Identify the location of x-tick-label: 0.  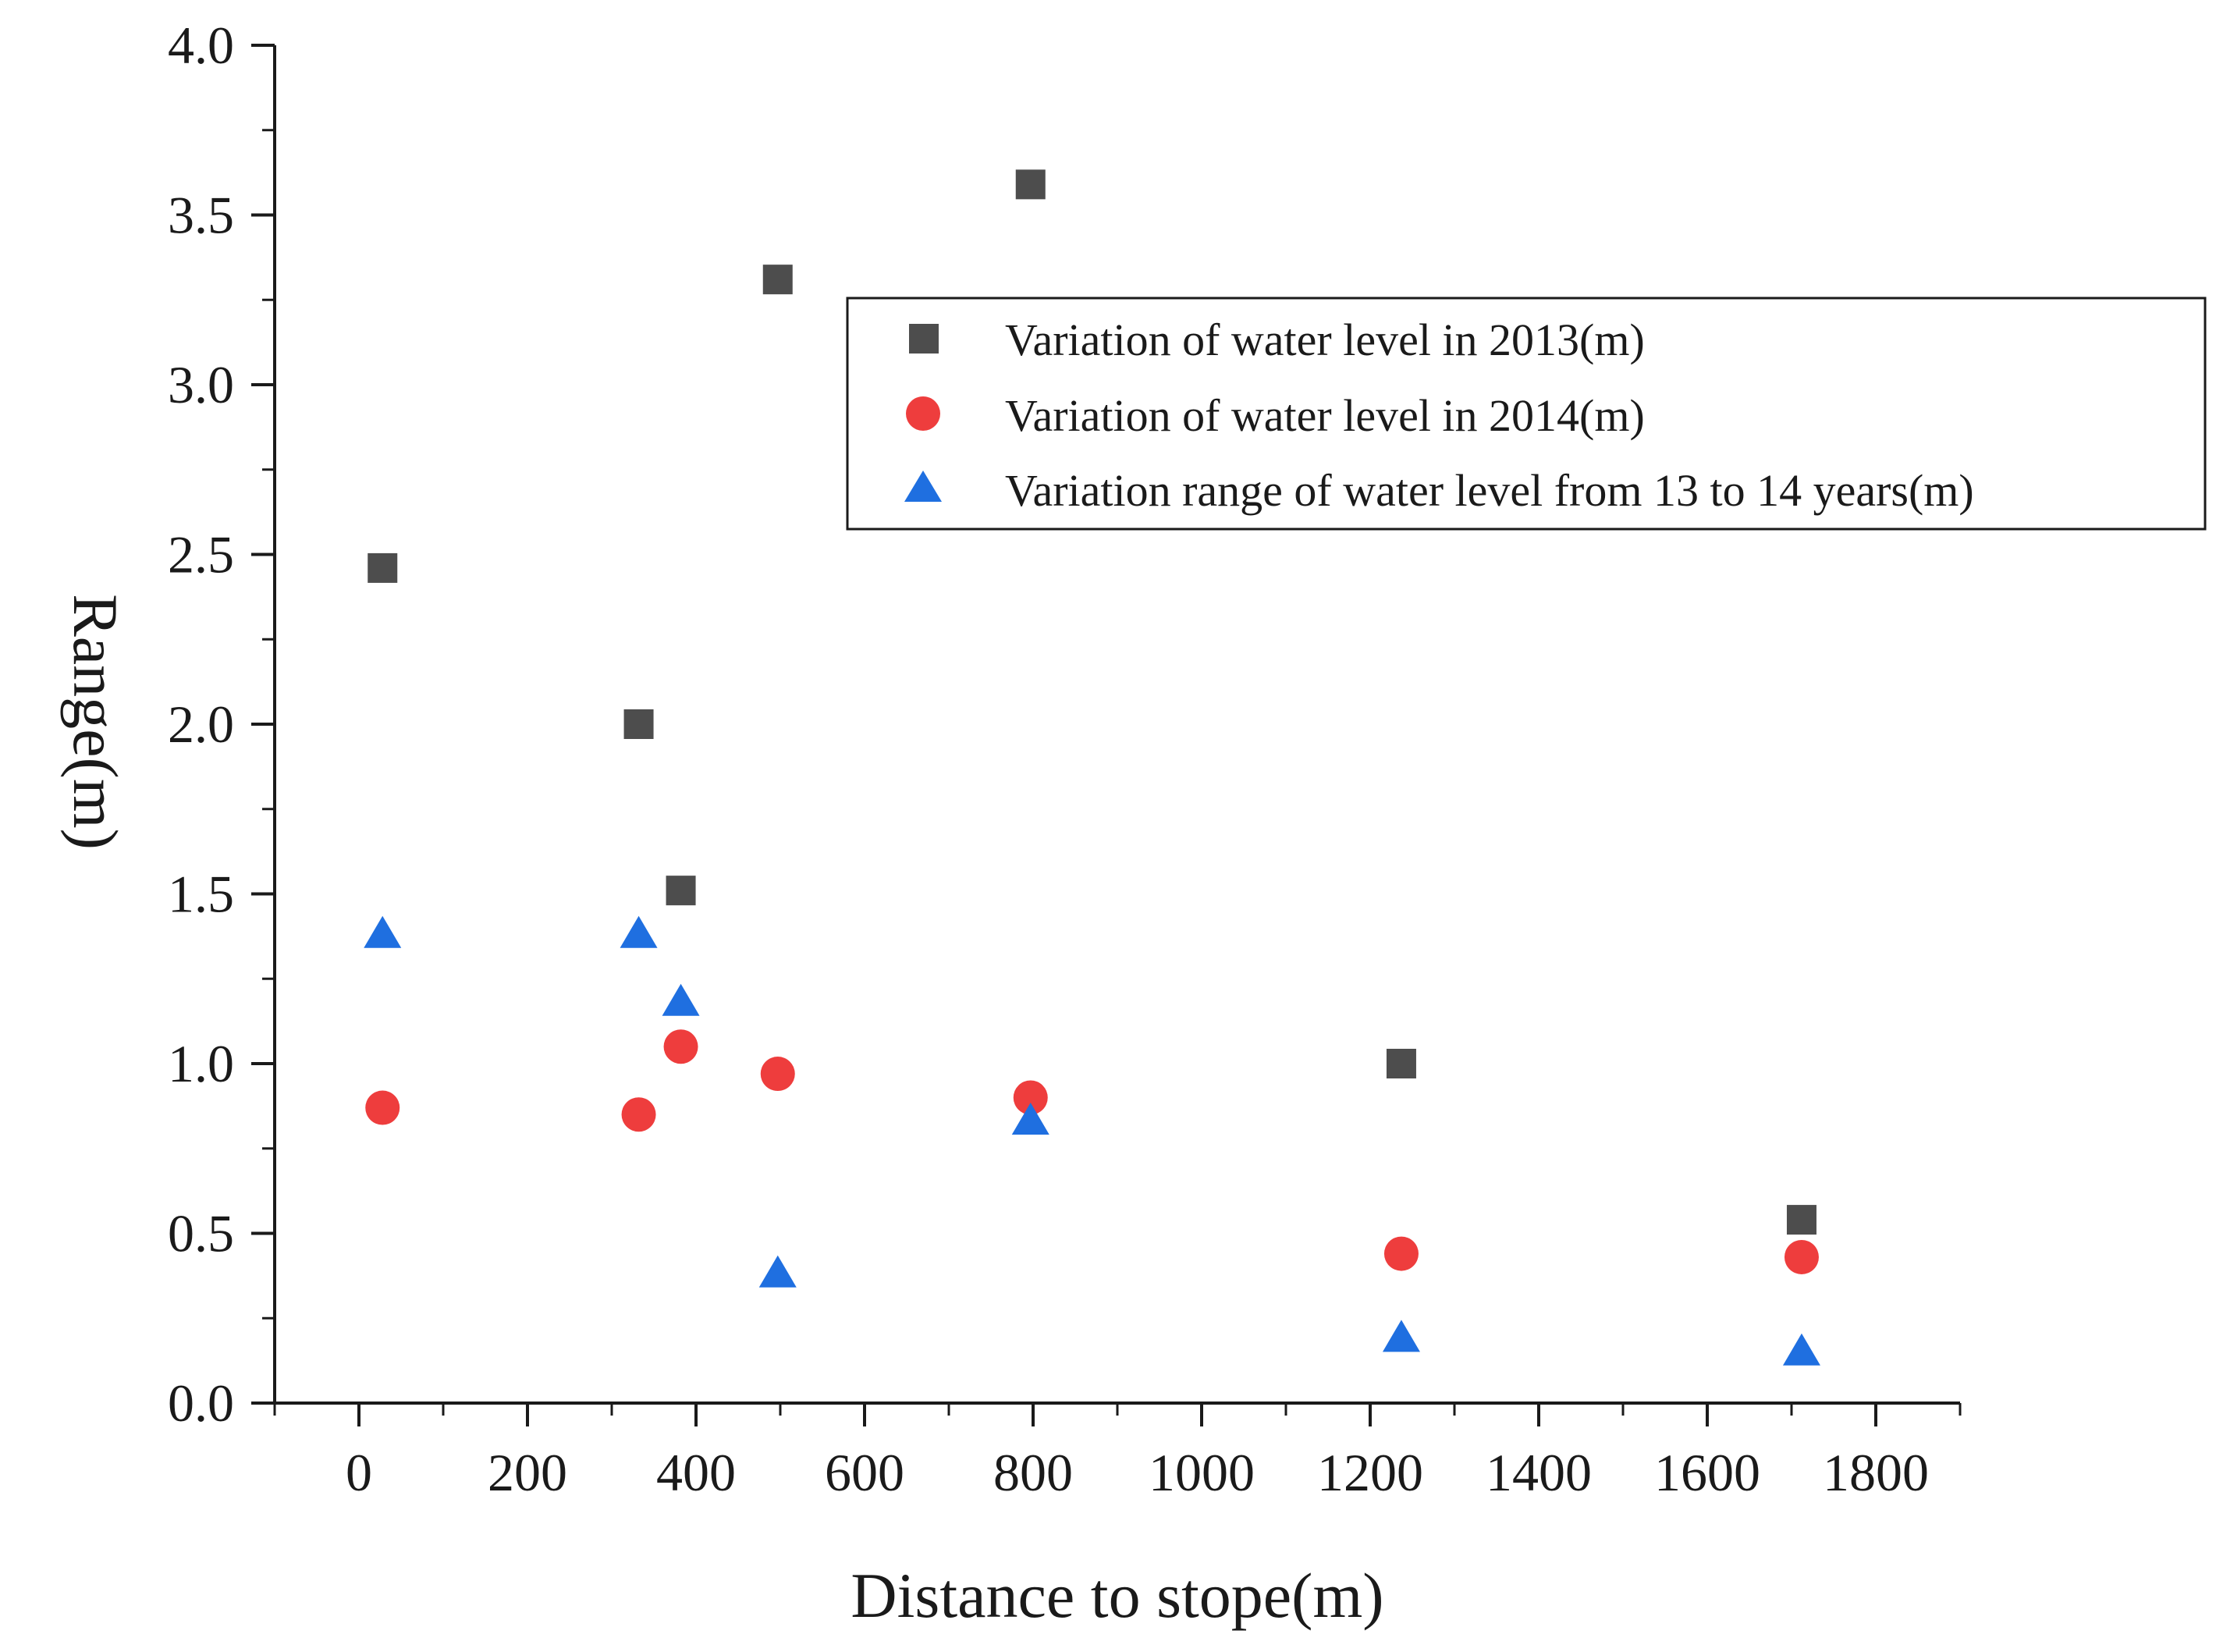
(359, 1473).